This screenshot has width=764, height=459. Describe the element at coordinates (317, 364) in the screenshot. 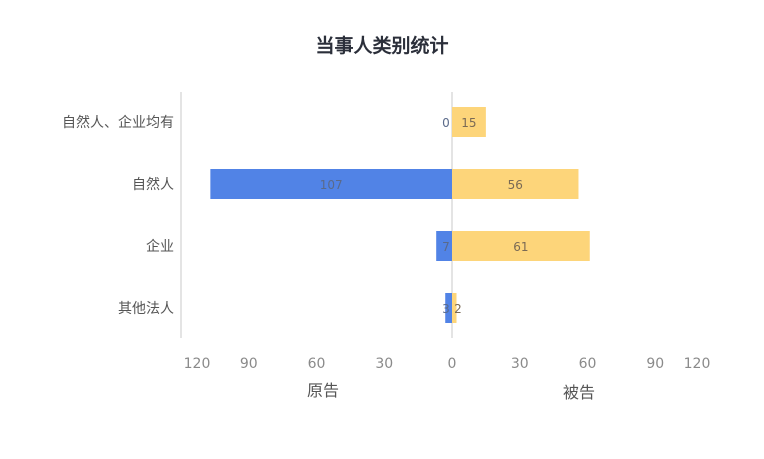

I see `tick-label-left: 60` at that location.